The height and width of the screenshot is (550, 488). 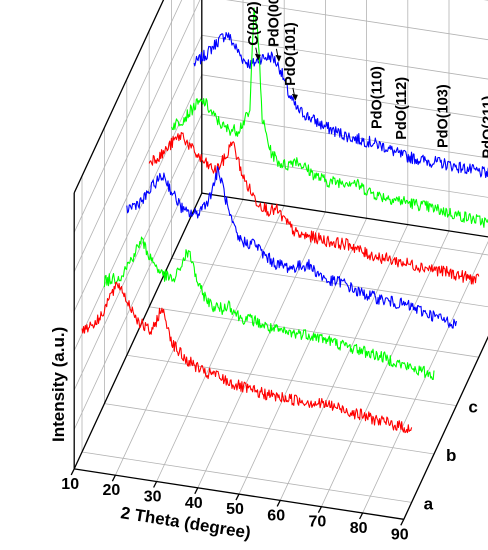 I want to click on peak-annotation: PdO(103), so click(x=443, y=116).